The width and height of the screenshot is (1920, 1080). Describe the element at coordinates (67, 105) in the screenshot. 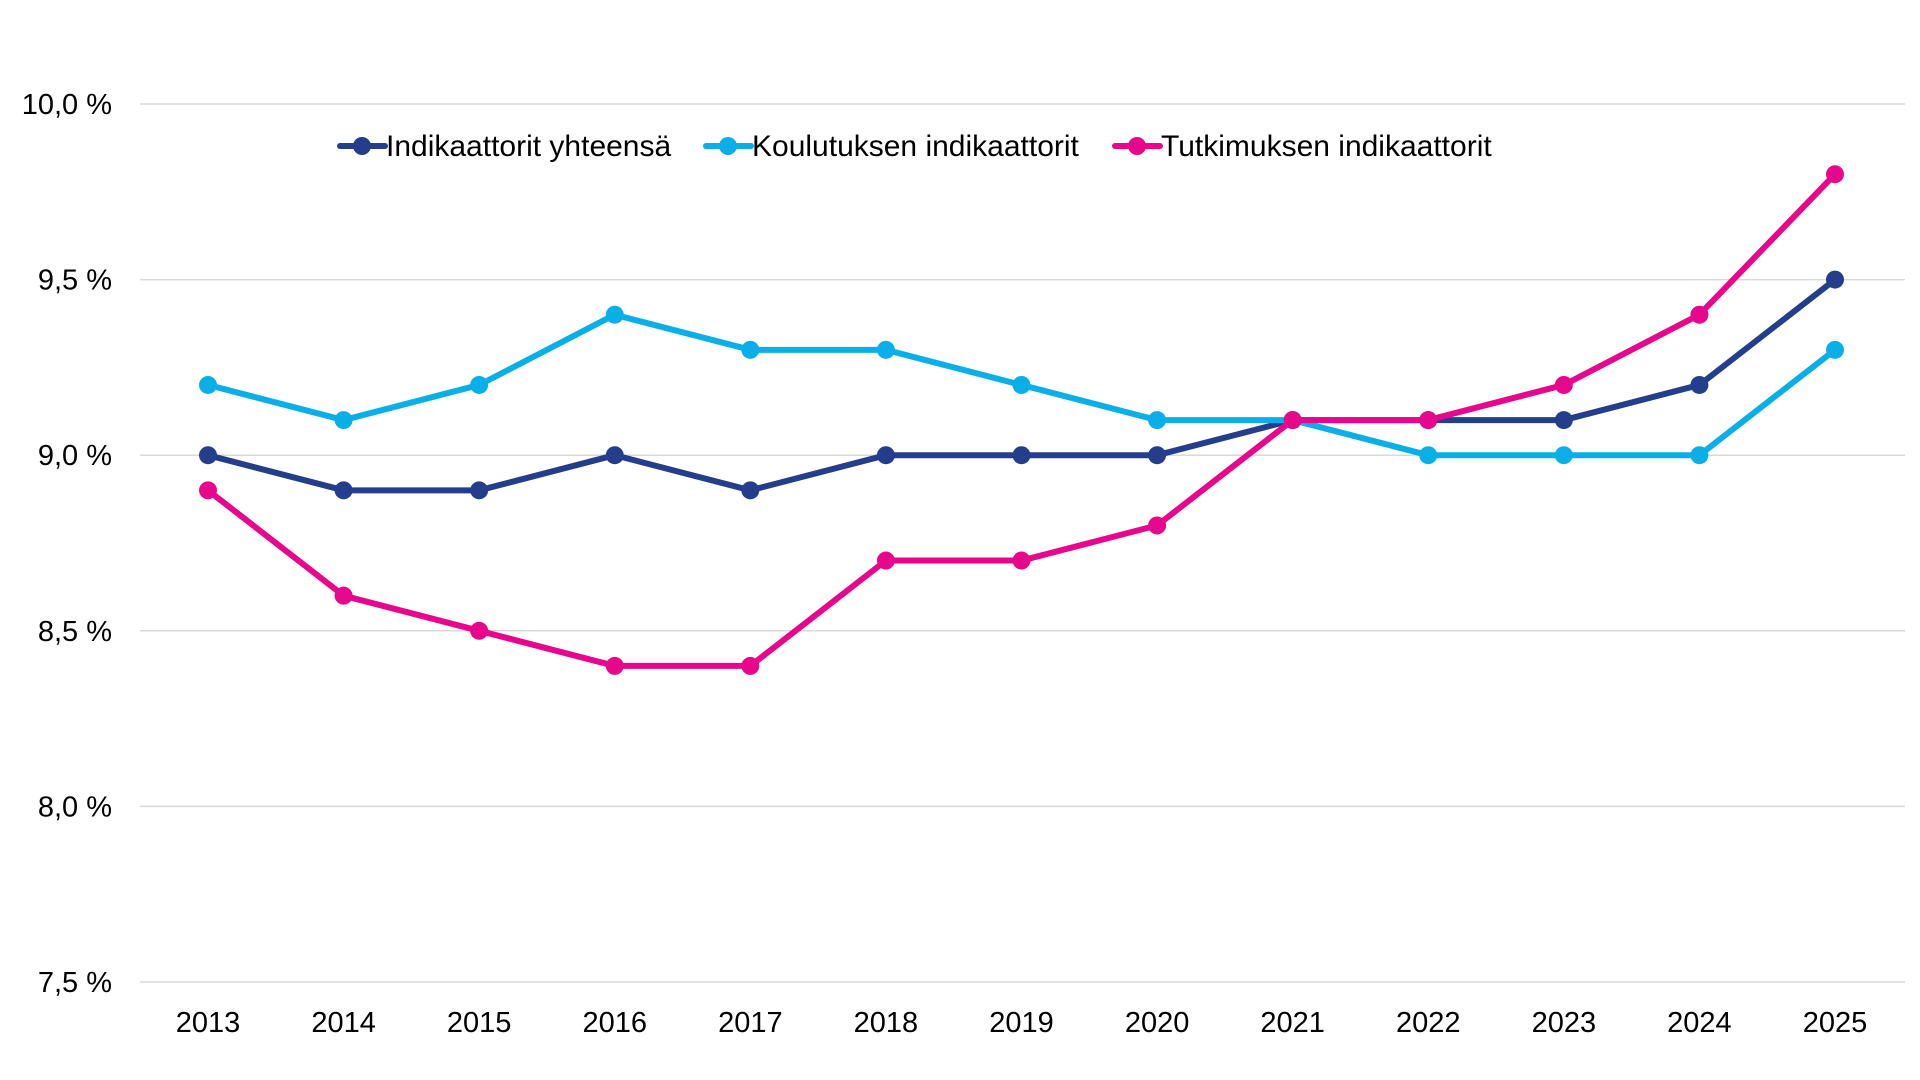

I see `y-tick-label: 10,0 %` at that location.